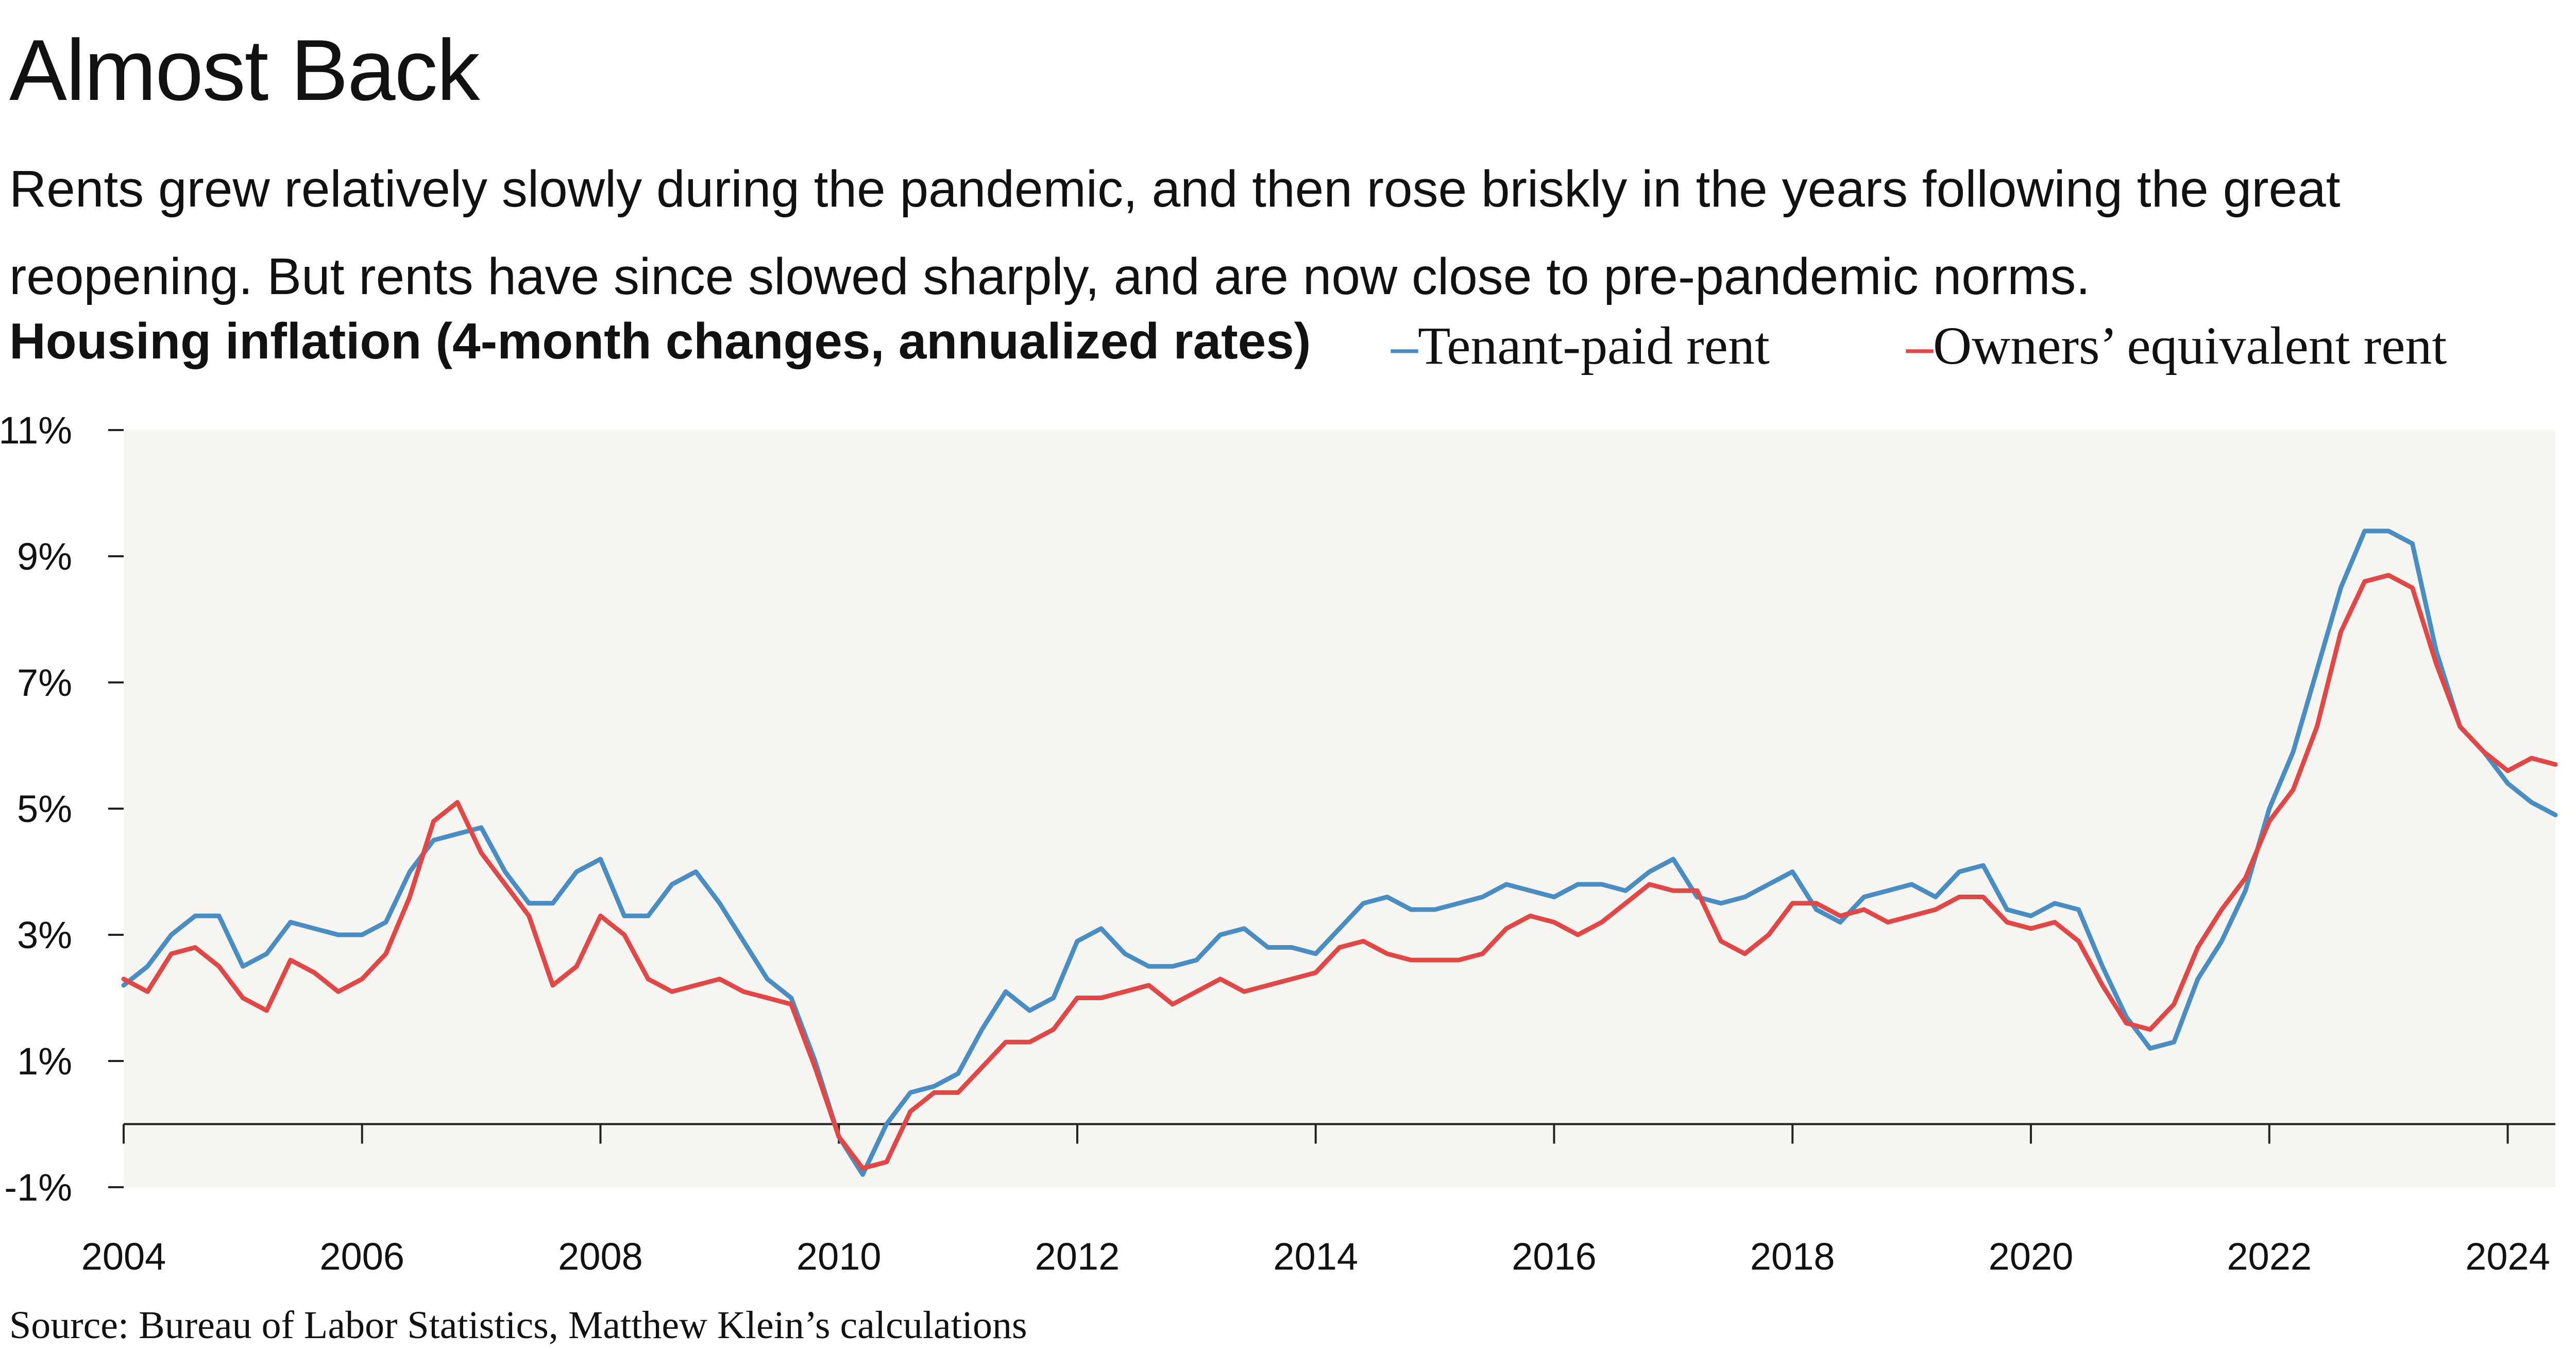 The image size is (2576, 1352). I want to click on y-tick-label-3: 3%, so click(44, 935).